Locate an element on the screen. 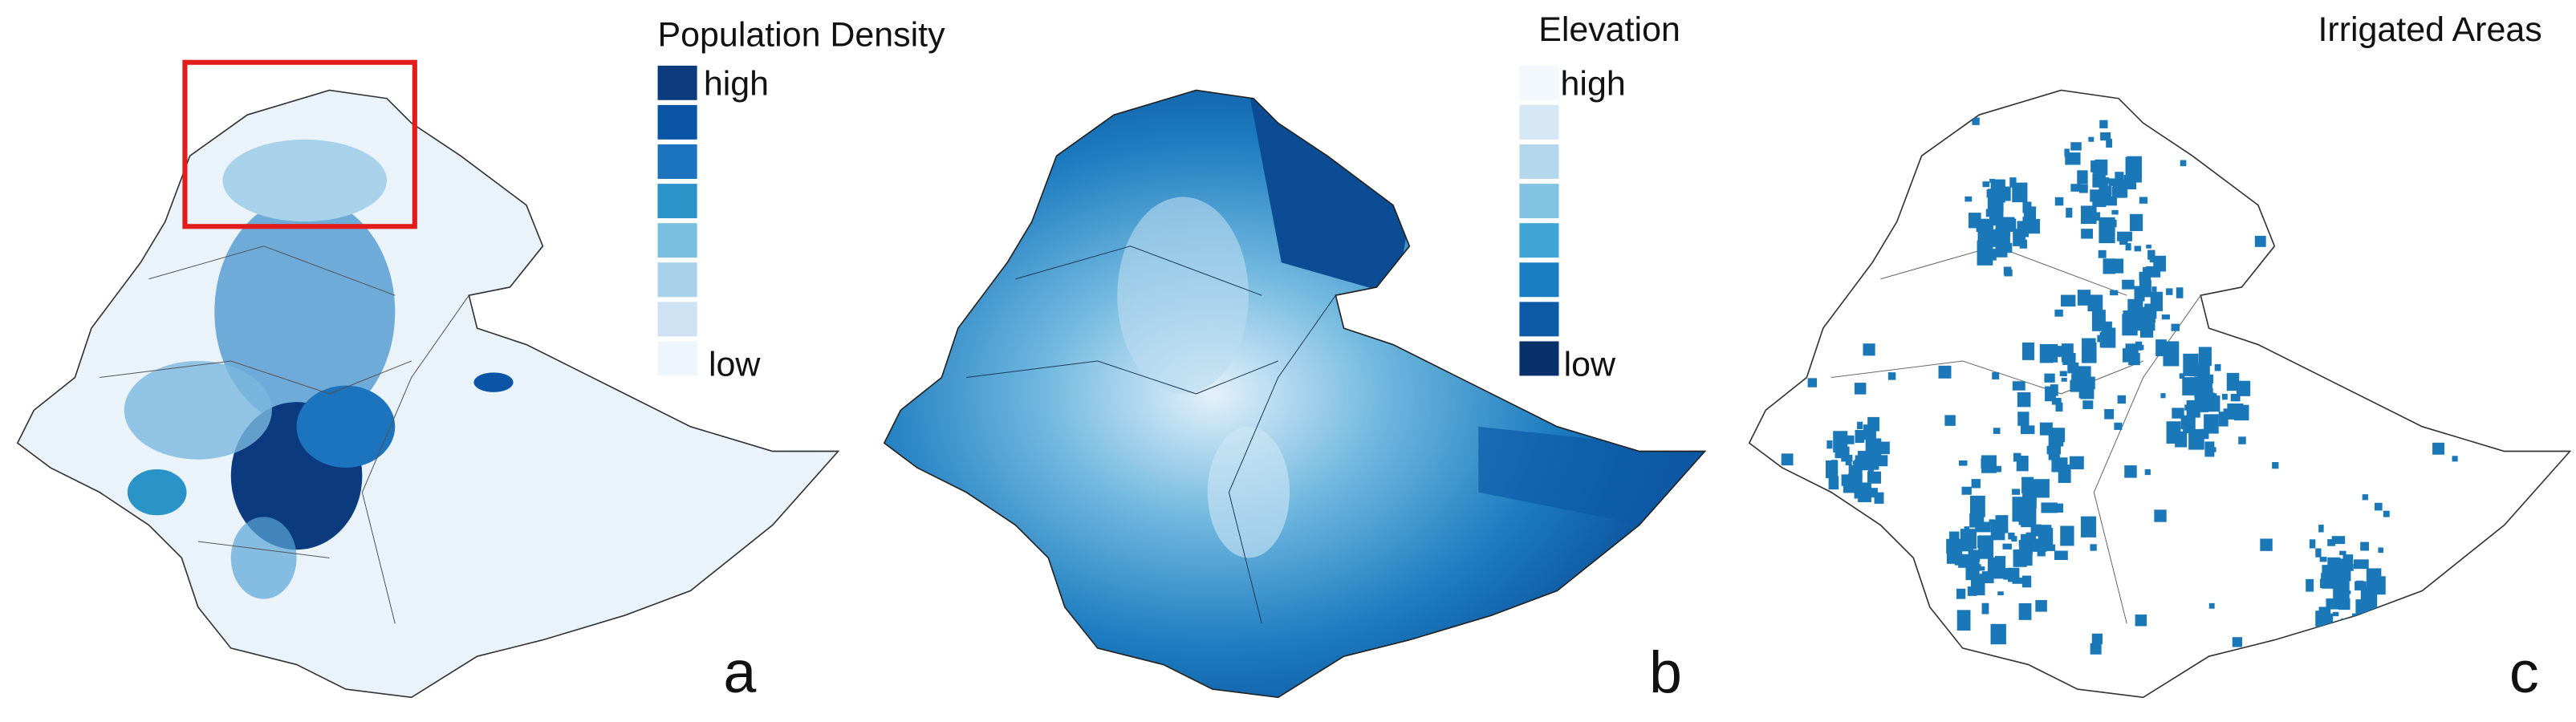  legend-high: high is located at coordinates (737, 84).